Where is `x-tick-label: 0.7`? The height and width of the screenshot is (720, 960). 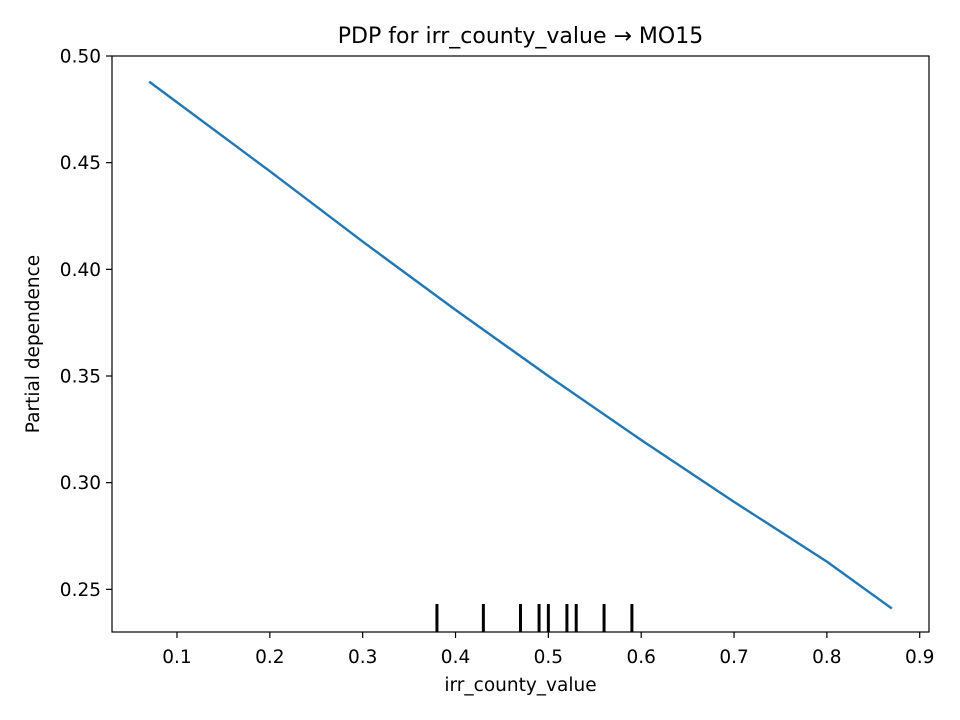 x-tick-label: 0.7 is located at coordinates (733, 657).